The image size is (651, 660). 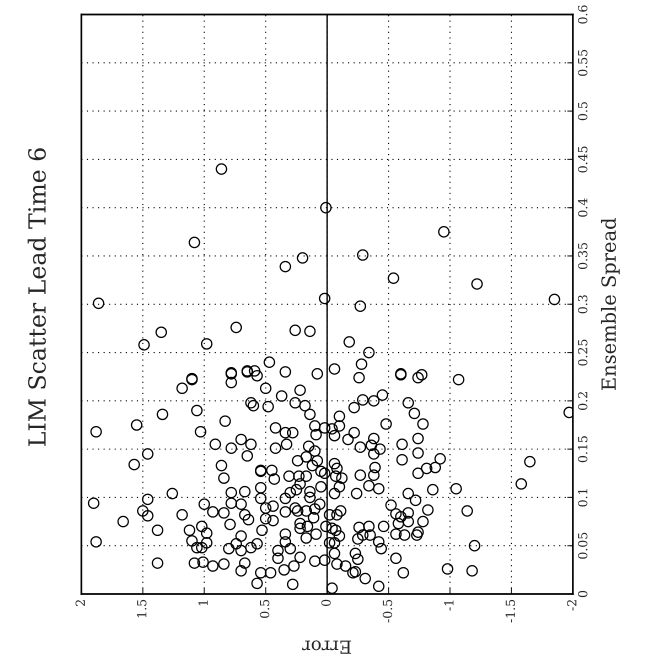 What do you see at coordinates (449, 605) in the screenshot?
I see `x-tick-label: -1` at bounding box center [449, 605].